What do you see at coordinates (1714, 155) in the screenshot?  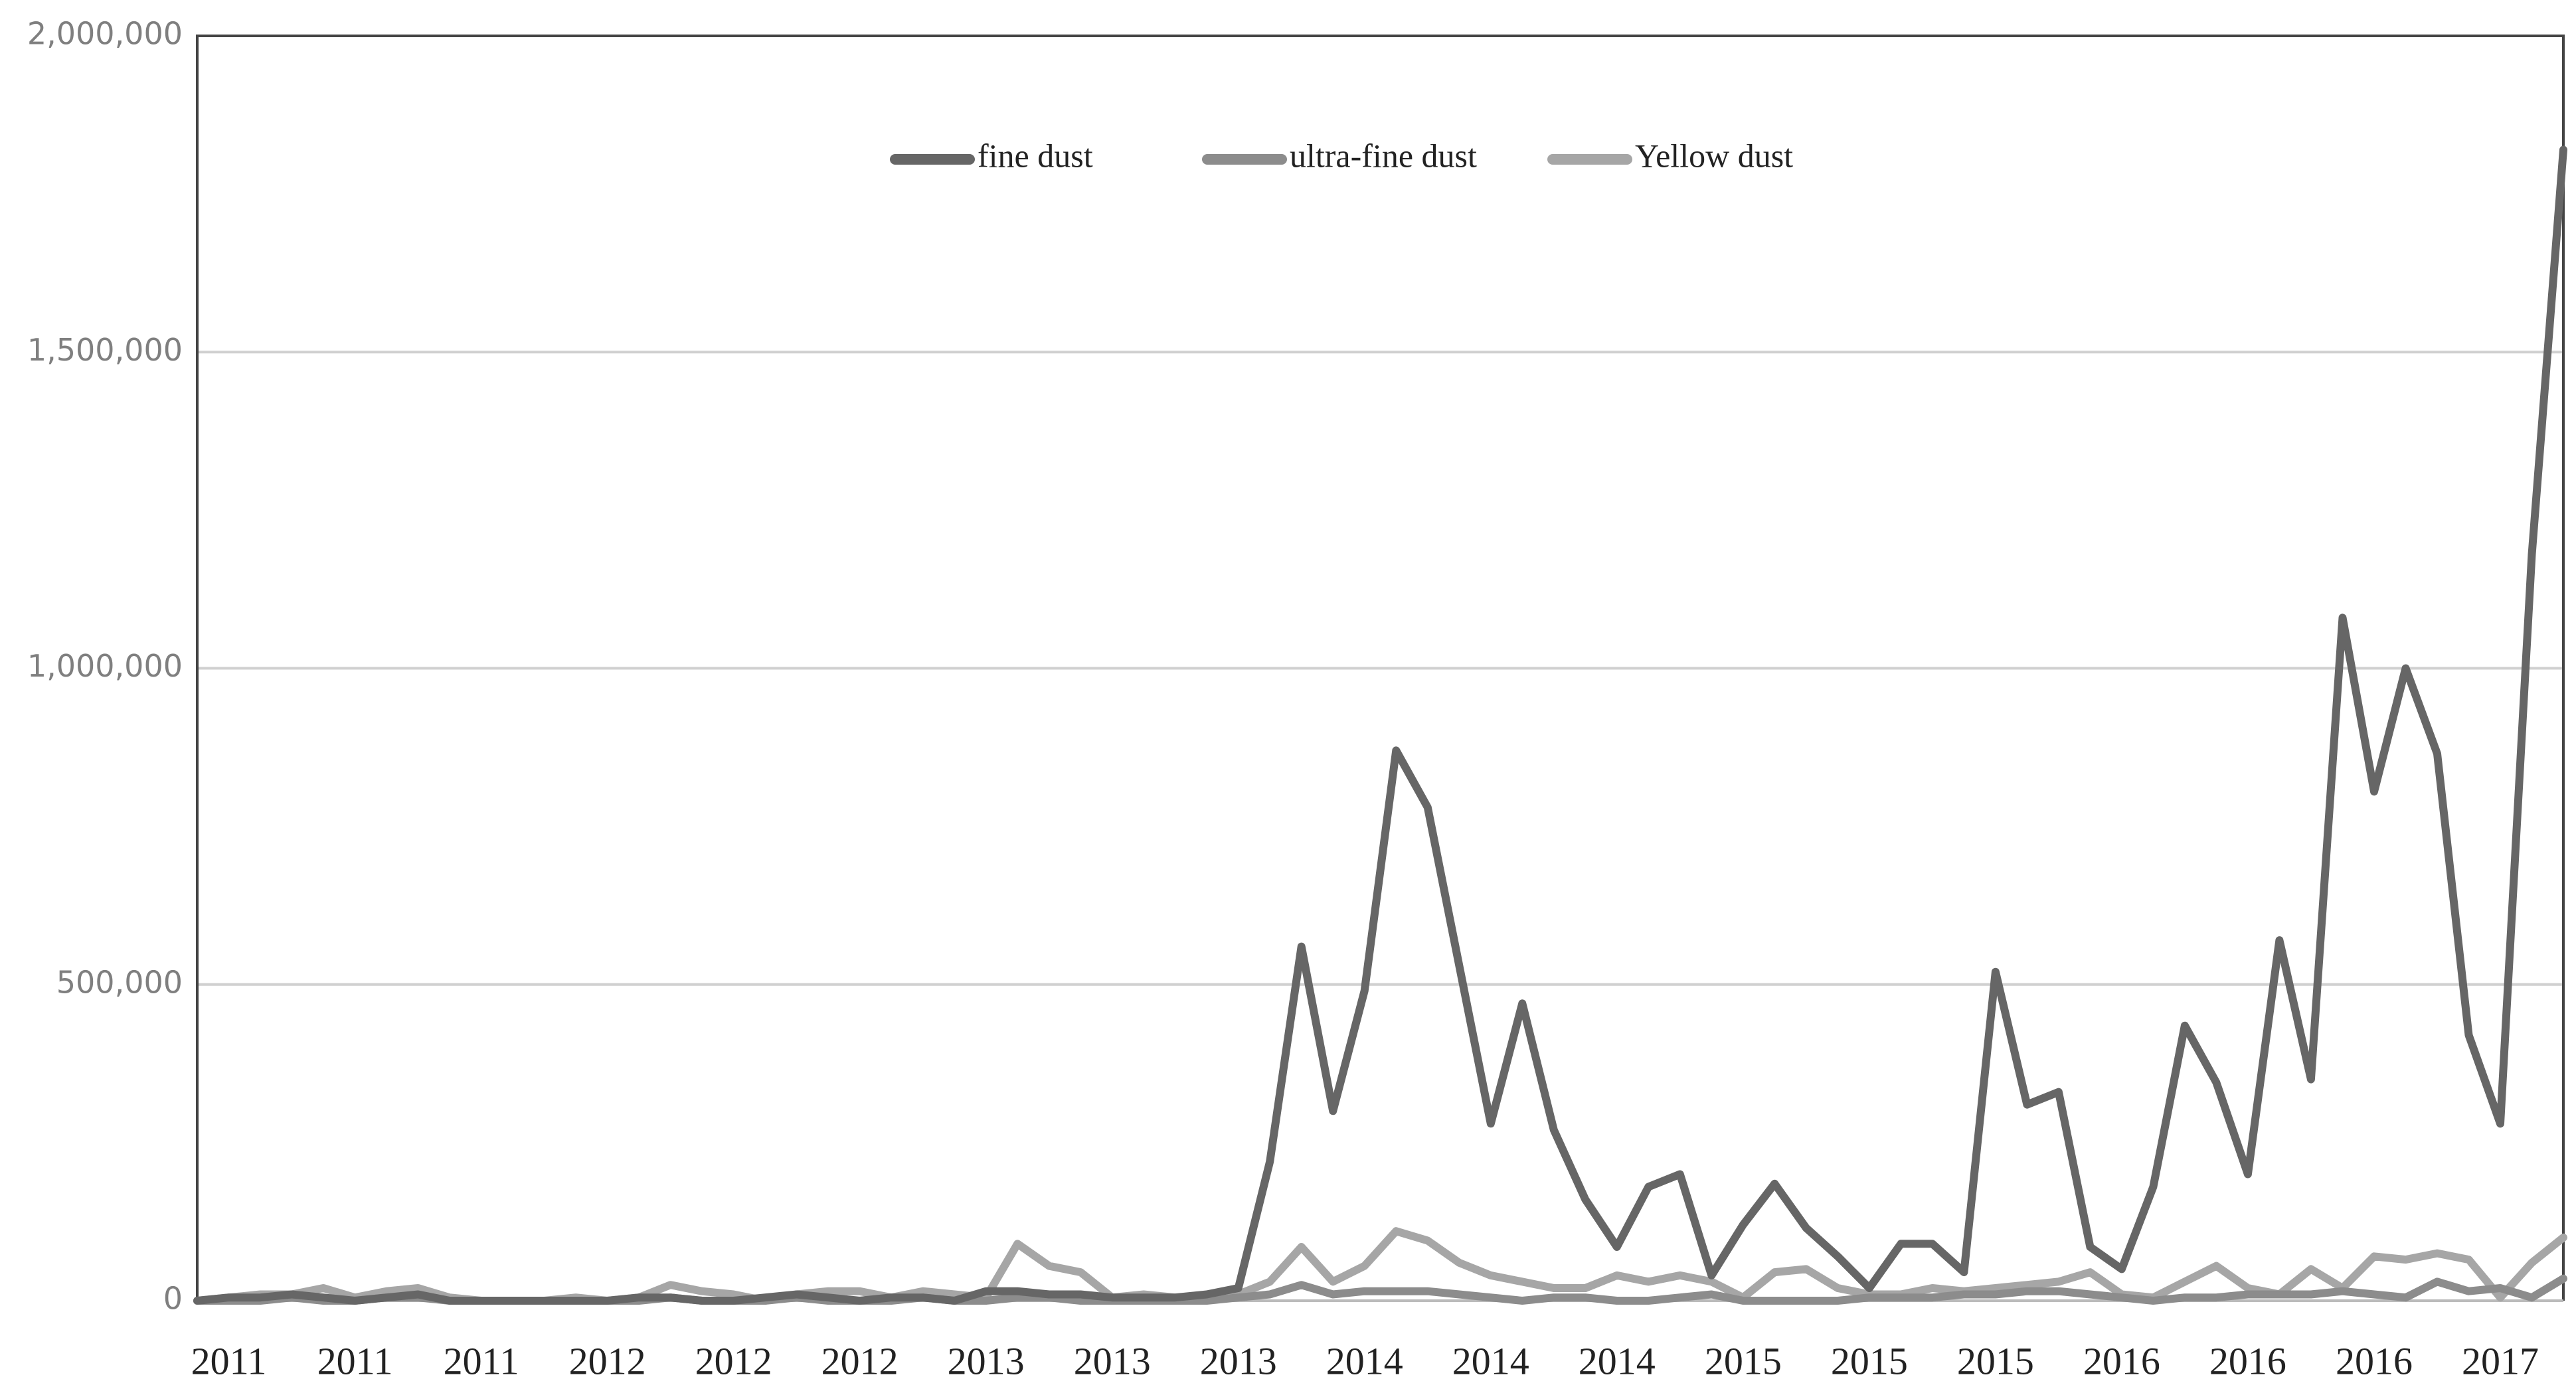 I see `legend-label: Yellow dust` at bounding box center [1714, 155].